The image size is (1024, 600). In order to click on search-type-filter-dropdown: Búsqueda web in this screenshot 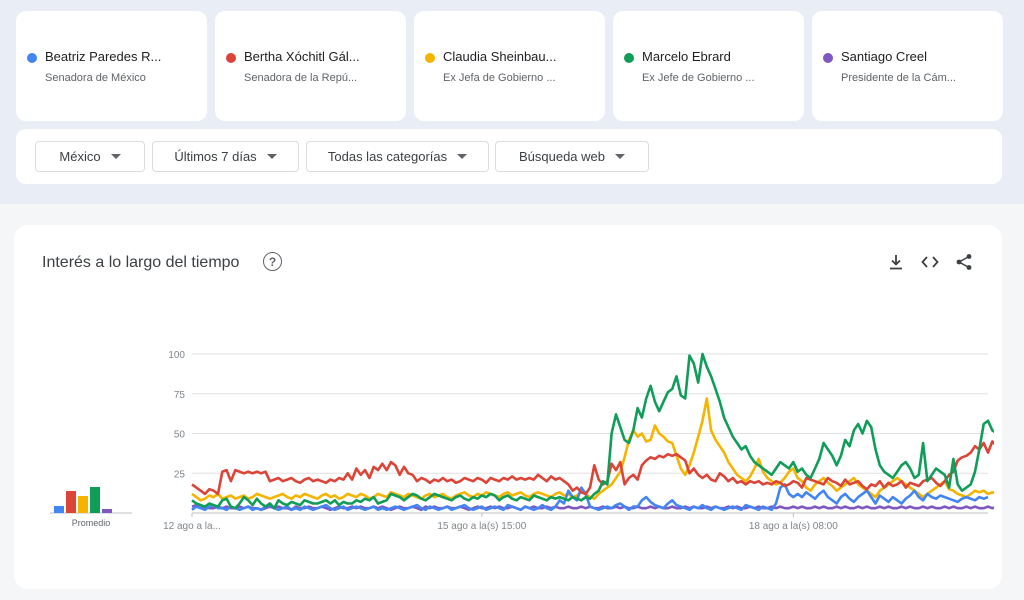, I will do `click(572, 156)`.